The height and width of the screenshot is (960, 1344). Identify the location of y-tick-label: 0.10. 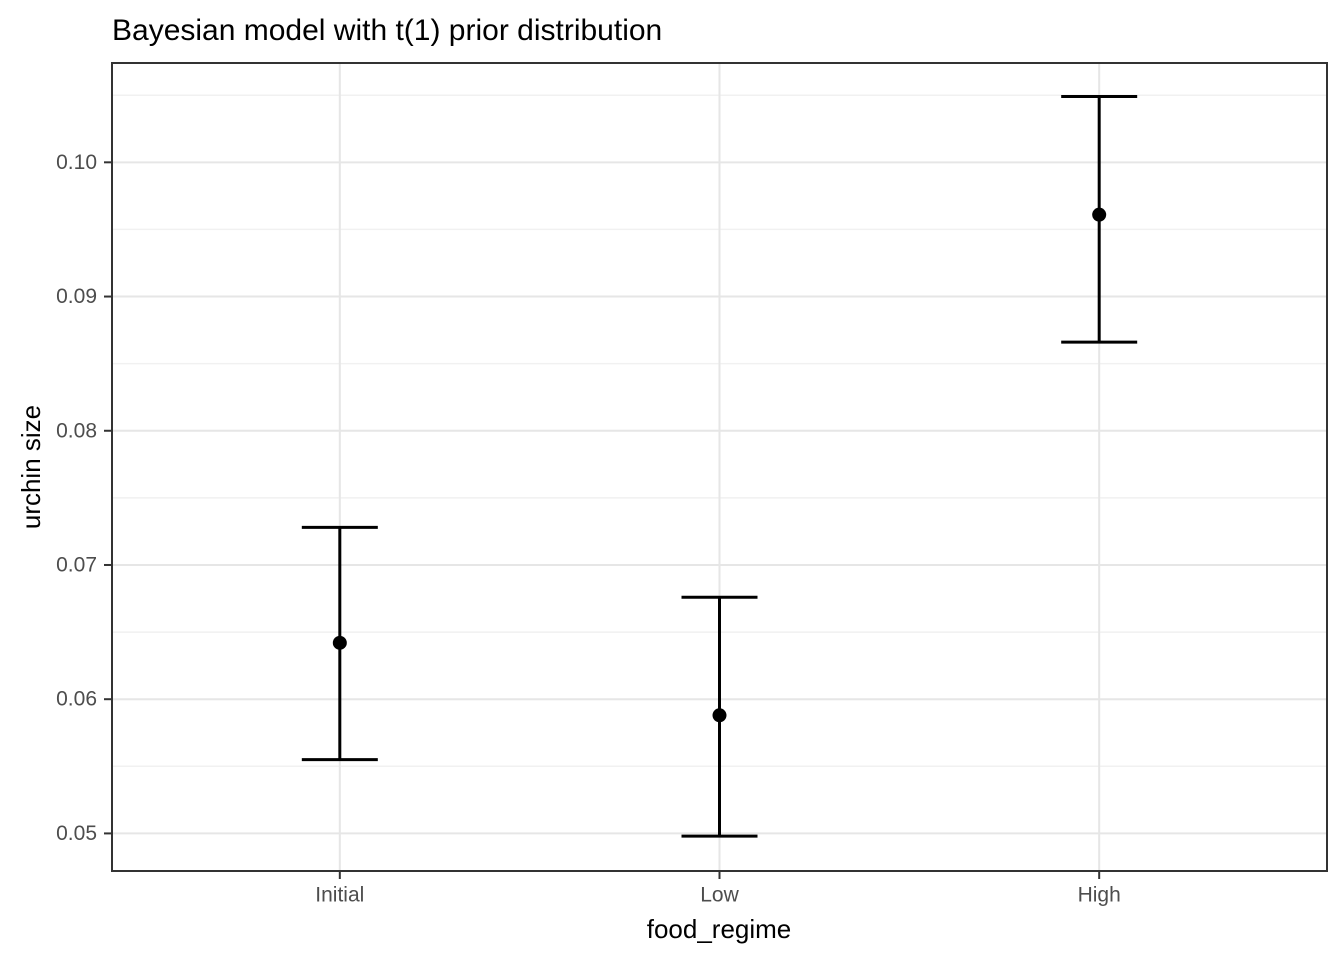
(76, 162).